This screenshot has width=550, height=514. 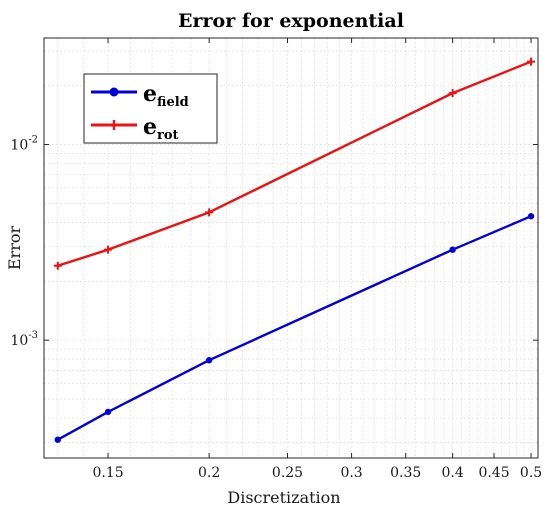 I want to click on y-tick-label-exponent: -3, so click(x=33, y=335).